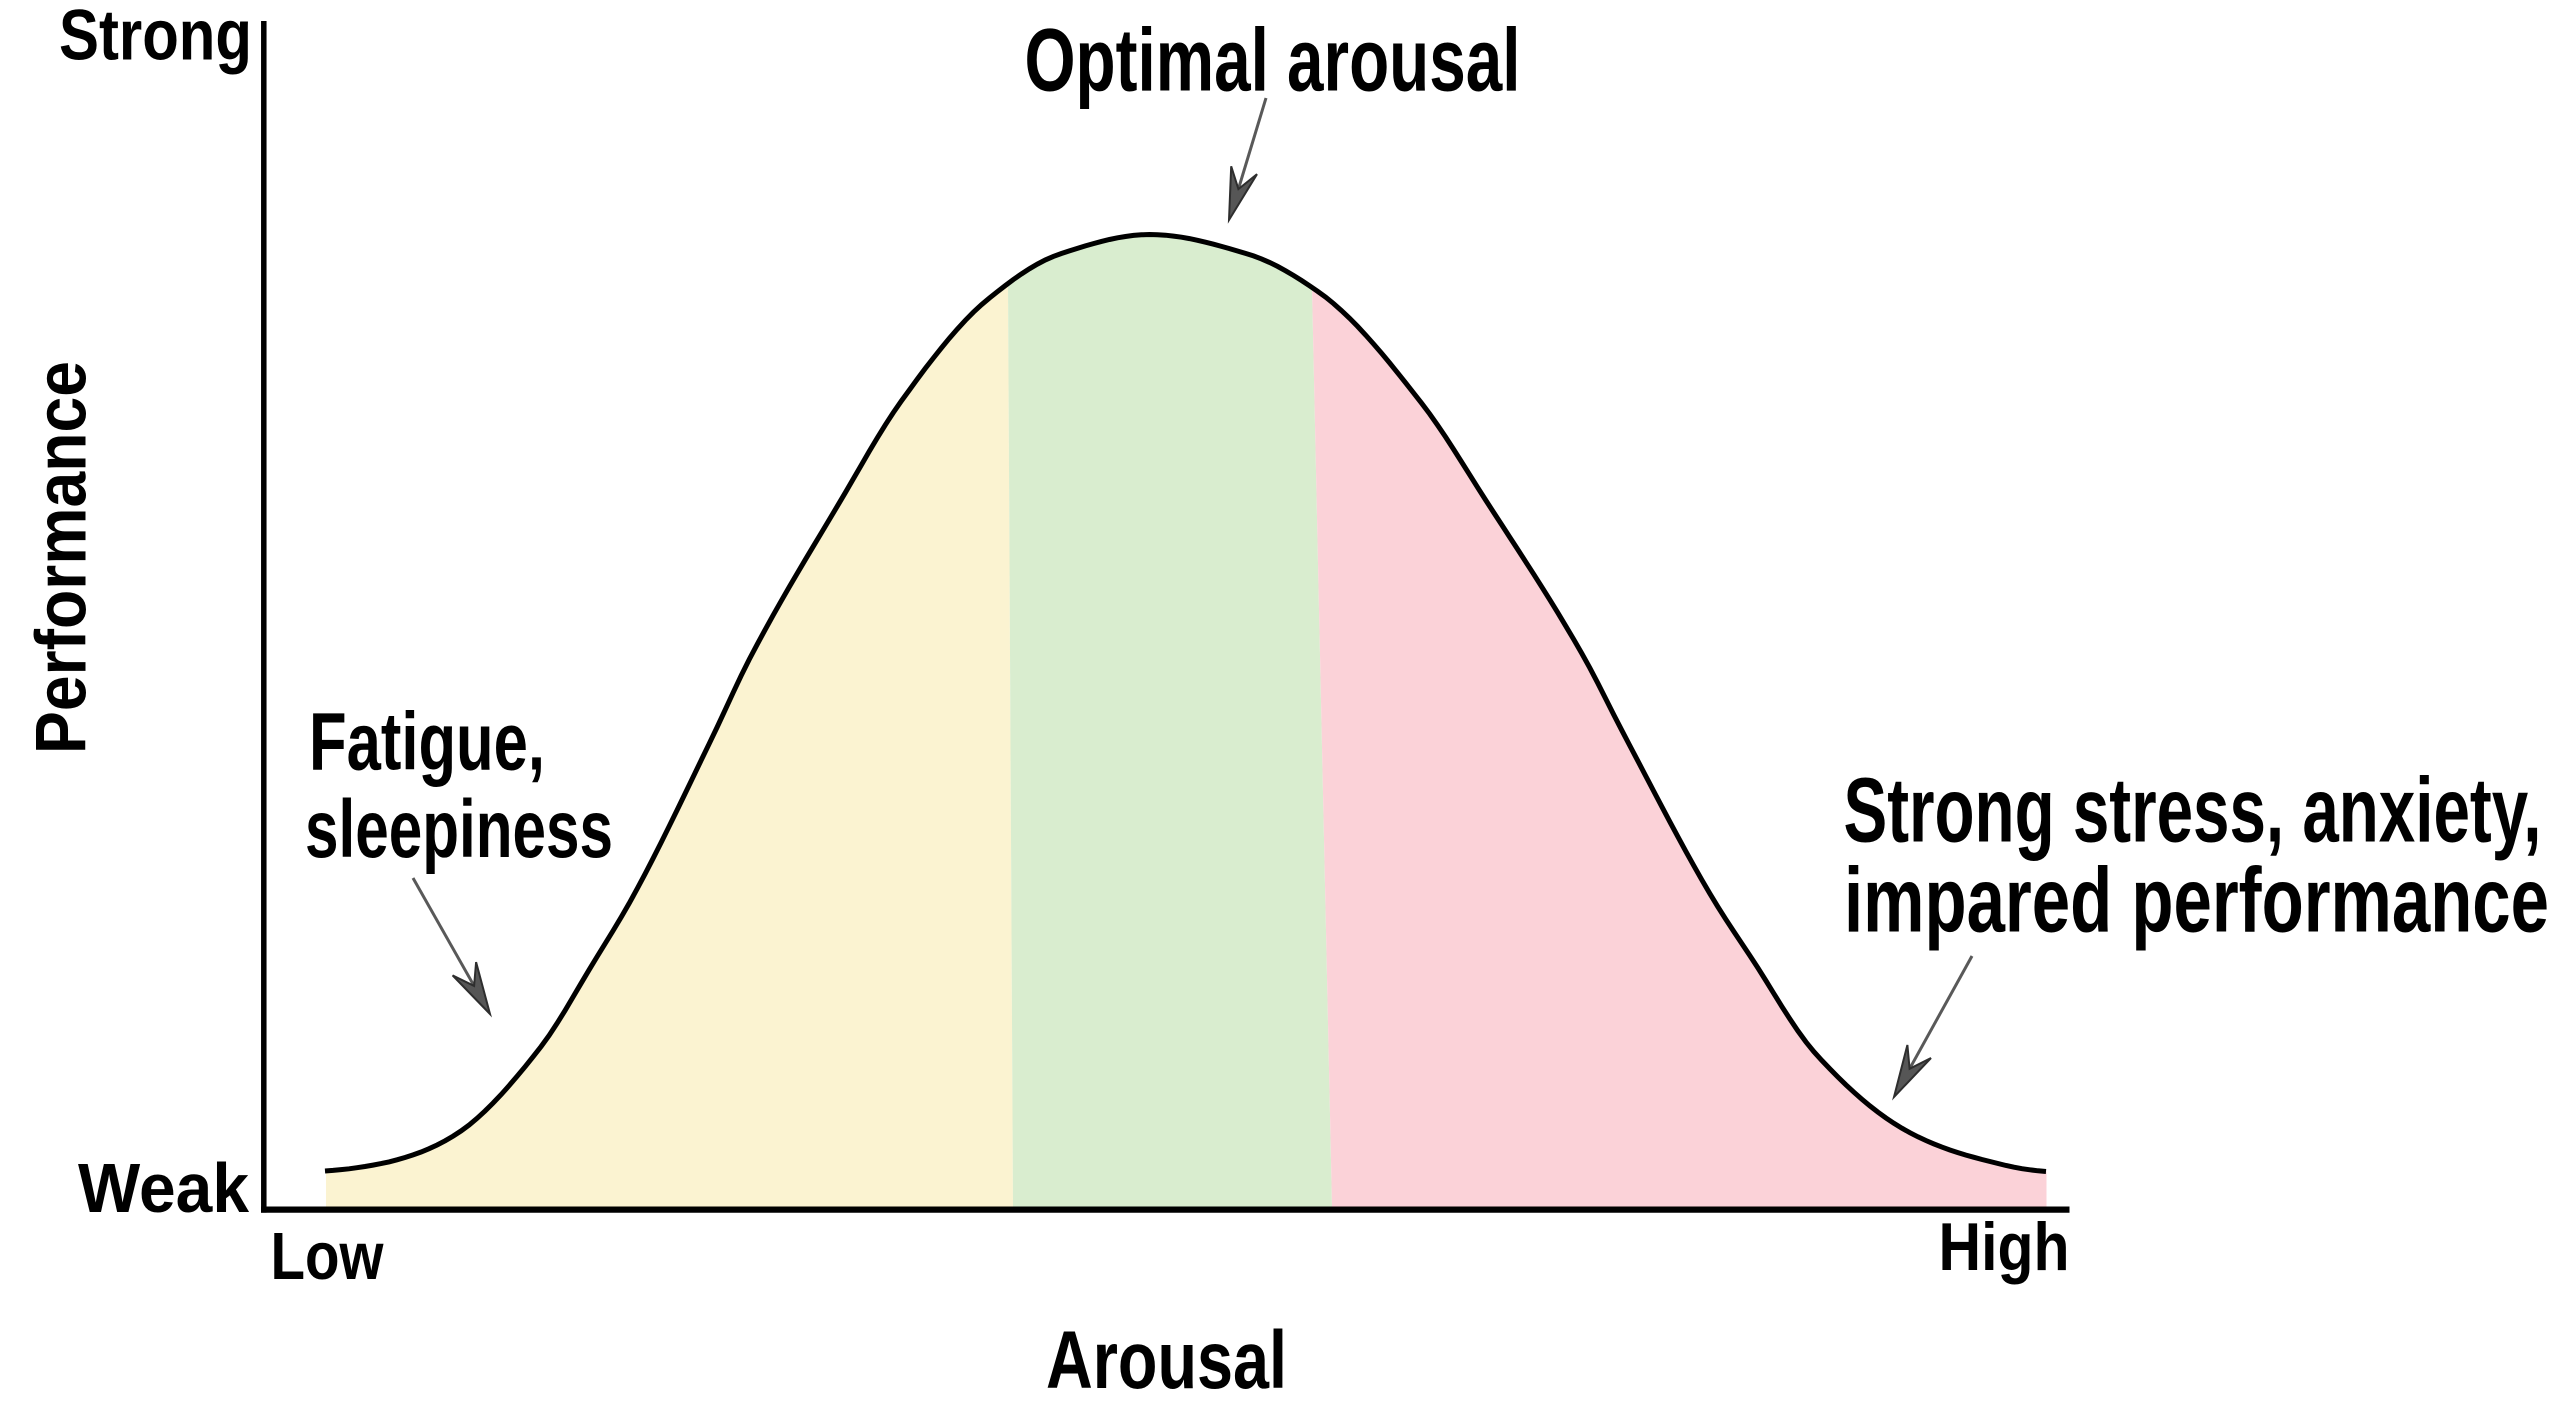 This screenshot has width=2551, height=1406. Describe the element at coordinates (328, 1256) in the screenshot. I see `svg-text: Low` at that location.